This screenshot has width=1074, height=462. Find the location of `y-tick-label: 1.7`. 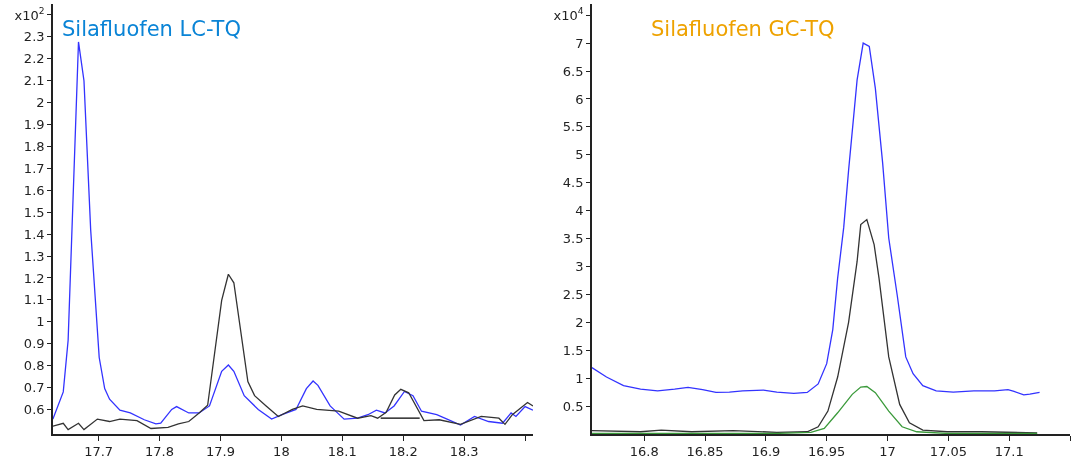

y-tick-label: 1.7 is located at coordinates (34, 168).